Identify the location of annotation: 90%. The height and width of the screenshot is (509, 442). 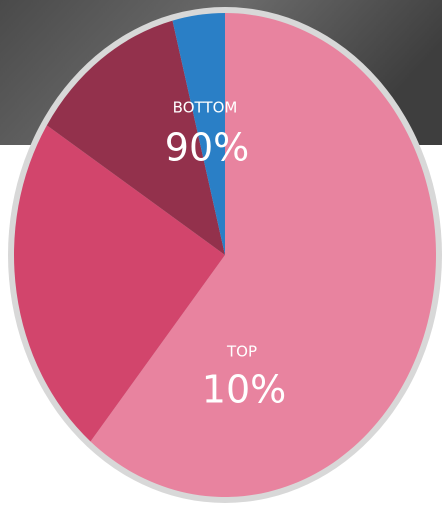
(207, 148).